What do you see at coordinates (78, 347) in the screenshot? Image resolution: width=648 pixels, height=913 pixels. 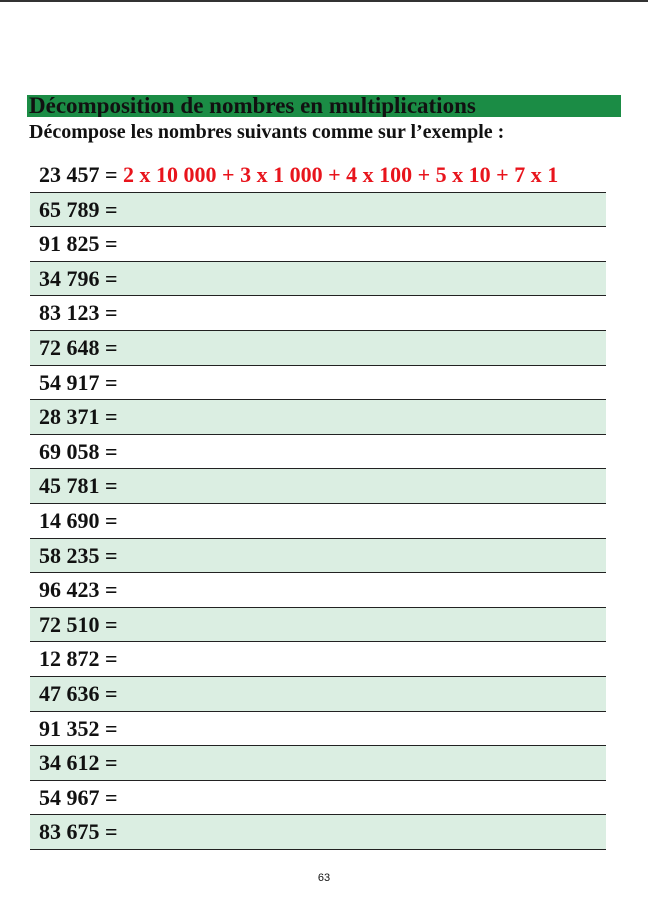 I see `exercise-label: 72 648 =` at bounding box center [78, 347].